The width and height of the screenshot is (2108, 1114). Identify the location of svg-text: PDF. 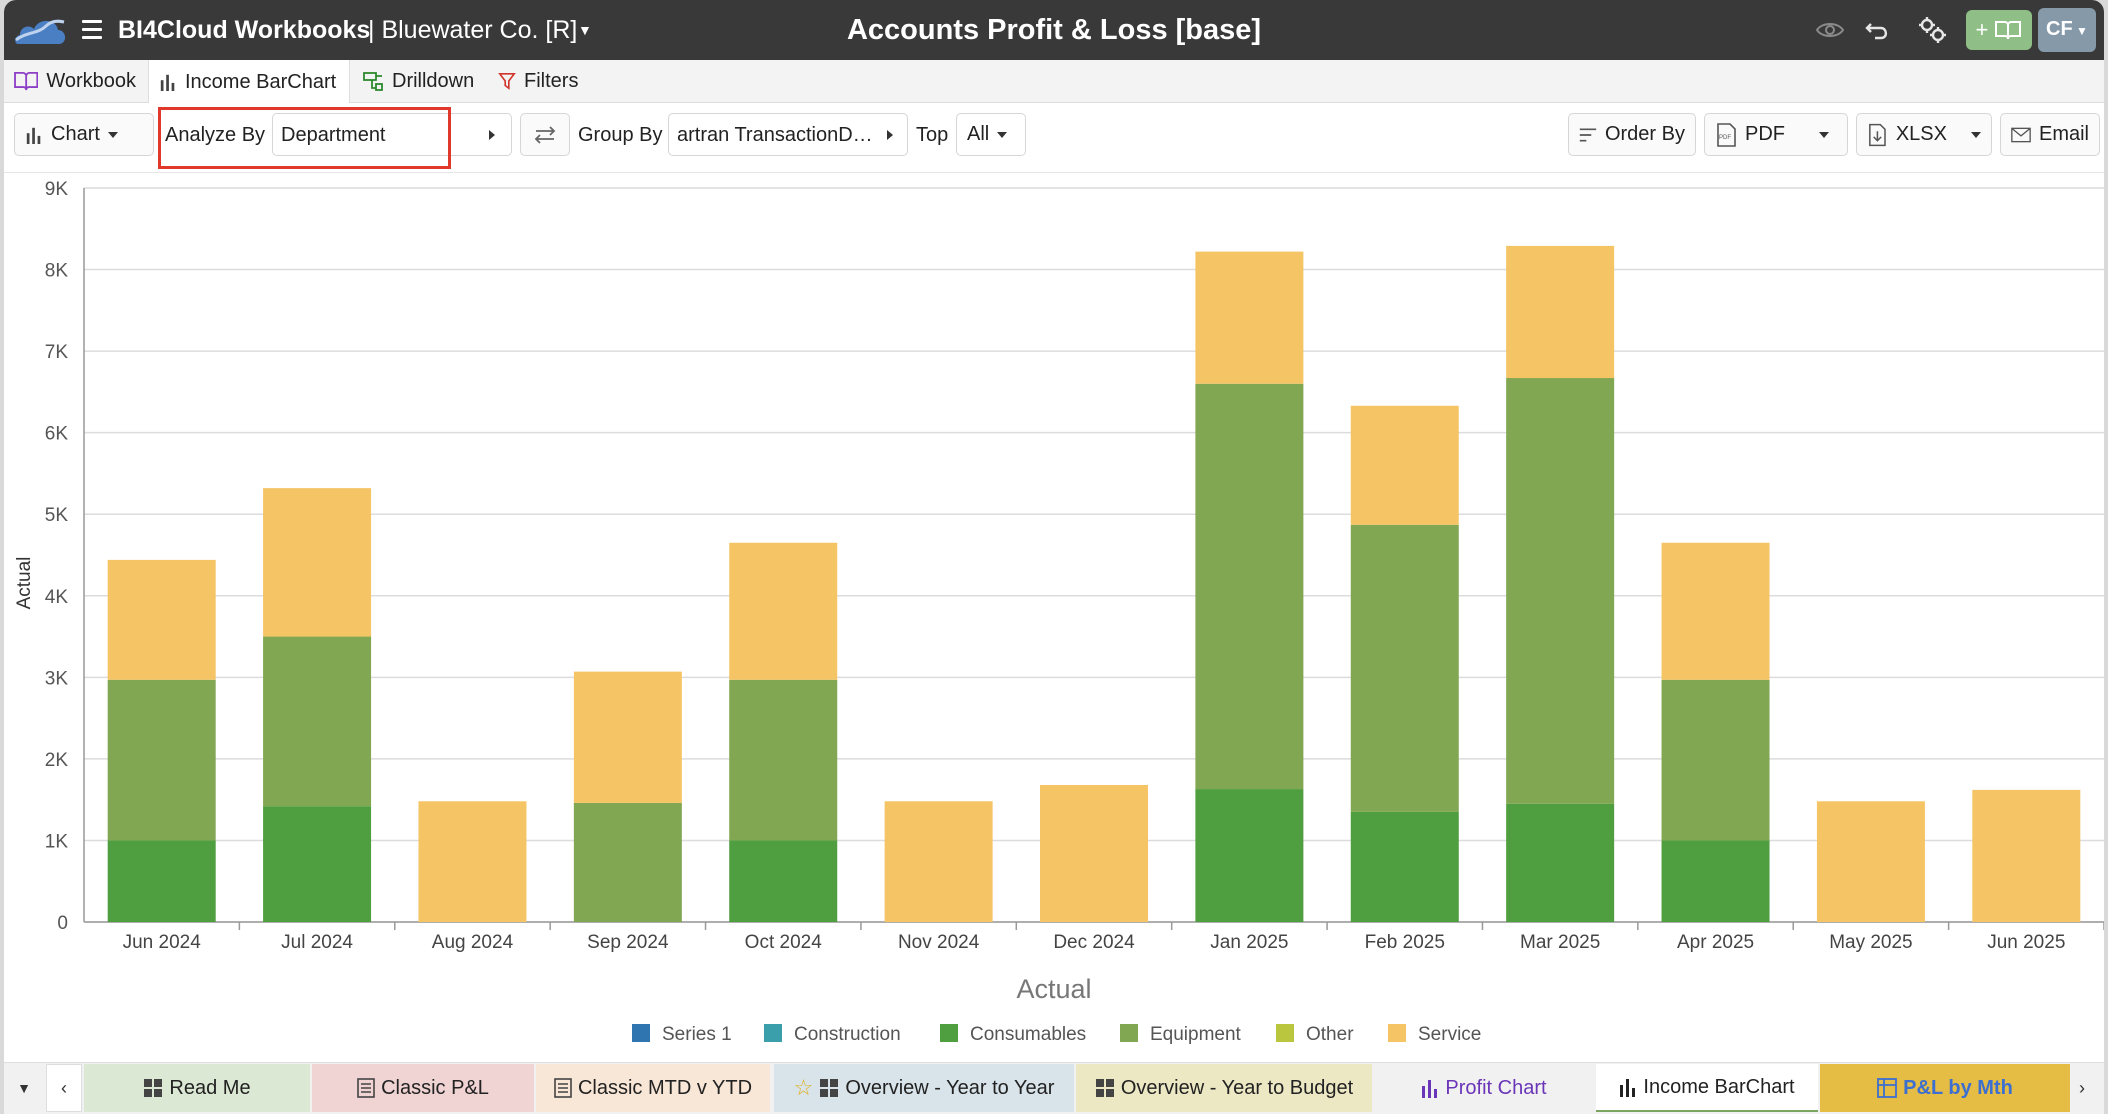
(1725, 138).